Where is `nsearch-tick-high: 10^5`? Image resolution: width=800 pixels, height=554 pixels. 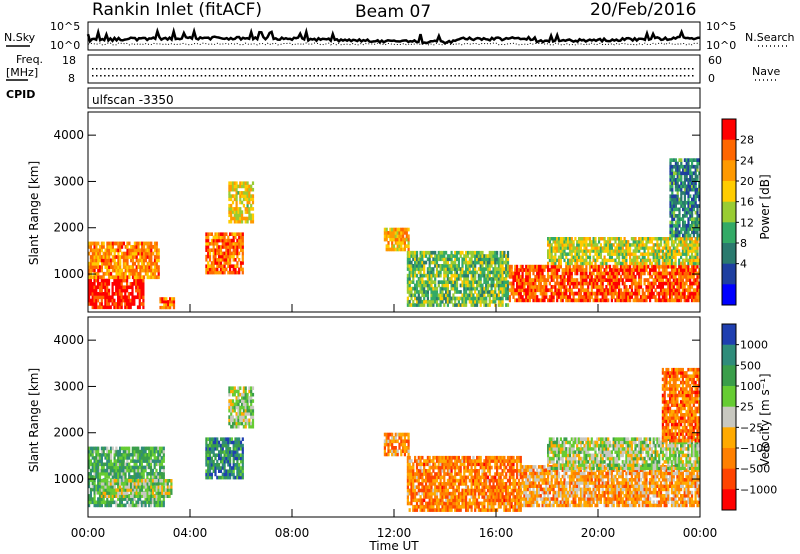
nsearch-tick-high: 10^5 is located at coordinates (721, 26).